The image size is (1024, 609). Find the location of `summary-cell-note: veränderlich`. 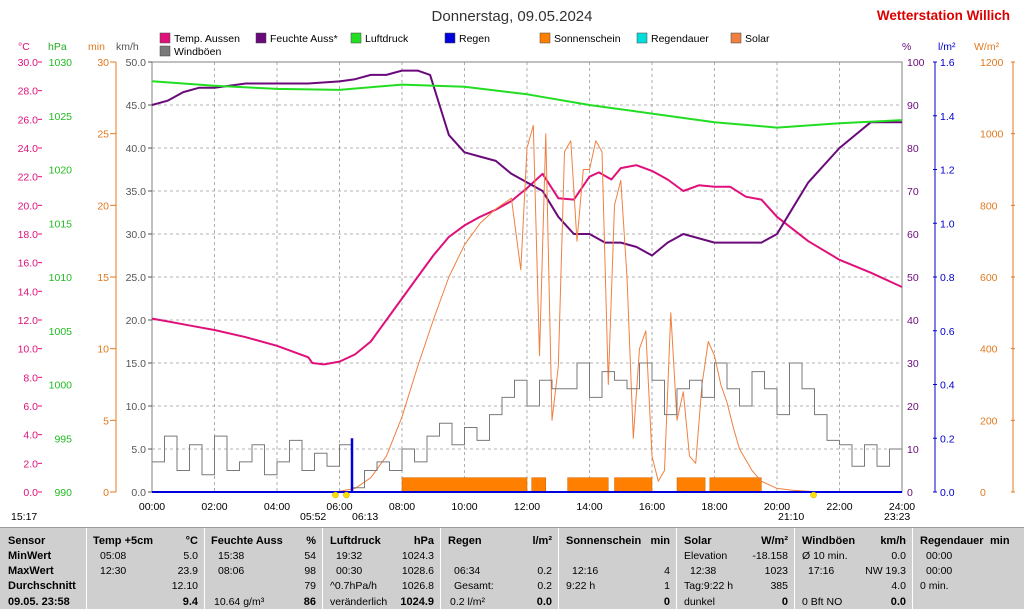

summary-cell-note: veränderlich is located at coordinates (359, 602).